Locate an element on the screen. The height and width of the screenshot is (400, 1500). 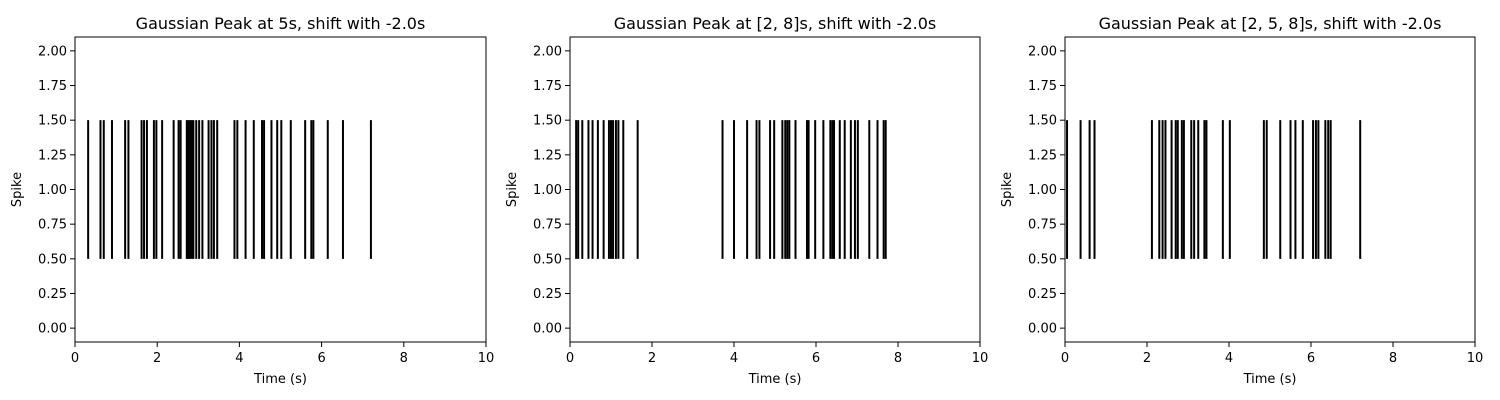
panel-1-x-tick-label-2: 2 is located at coordinates (157, 358).